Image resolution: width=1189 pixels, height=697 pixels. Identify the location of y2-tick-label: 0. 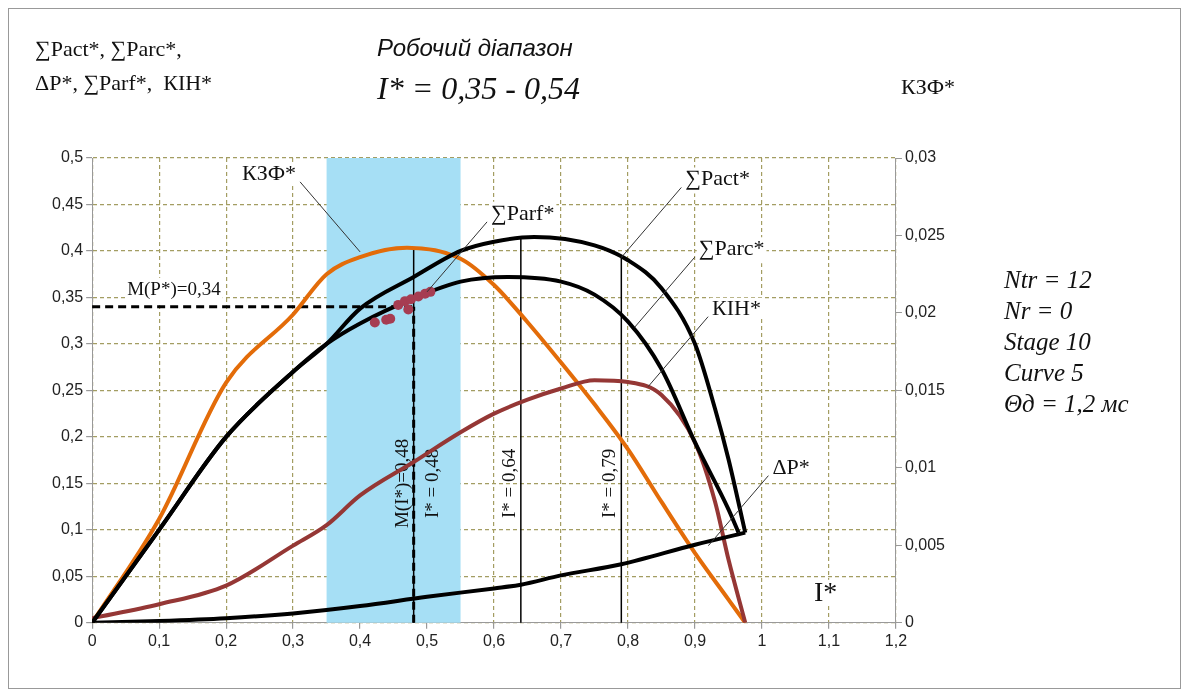
(909, 622).